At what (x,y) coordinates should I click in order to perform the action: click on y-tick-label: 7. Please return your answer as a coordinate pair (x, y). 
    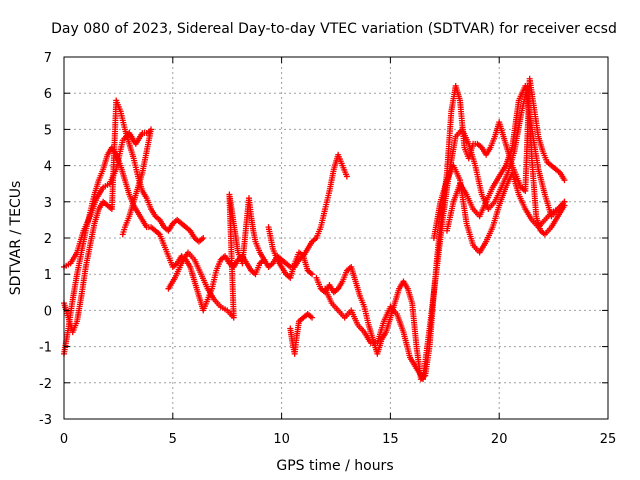
    Looking at the image, I should click on (48, 58).